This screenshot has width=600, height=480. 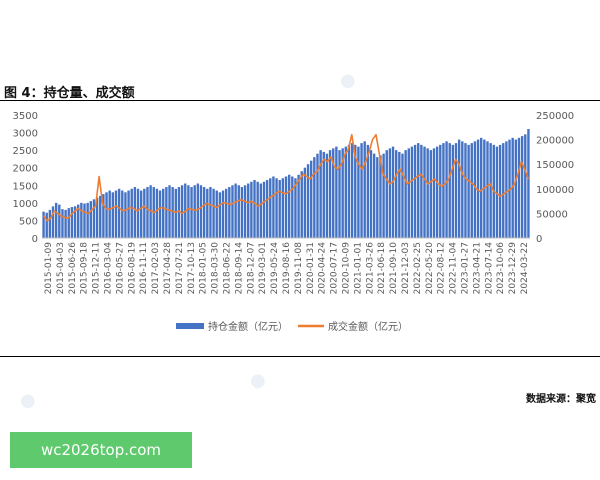 I want to click on x-tick-label: 2022-08-12, so click(x=442, y=268).